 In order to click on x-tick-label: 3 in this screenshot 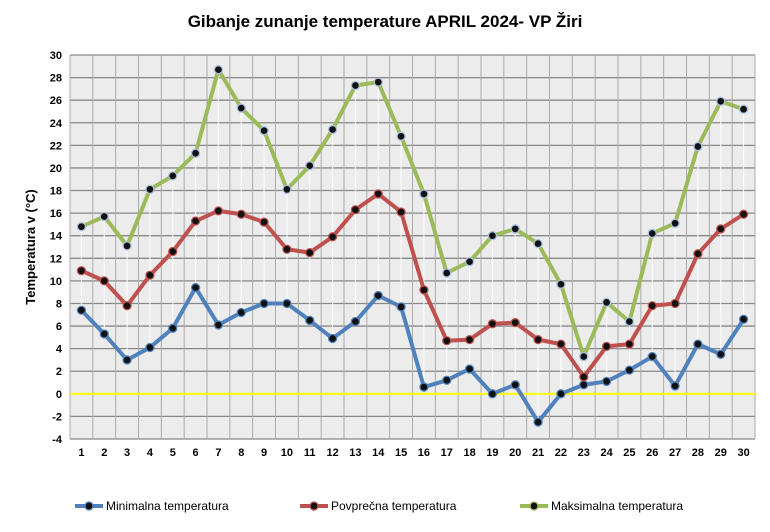, I will do `click(127, 453)`.